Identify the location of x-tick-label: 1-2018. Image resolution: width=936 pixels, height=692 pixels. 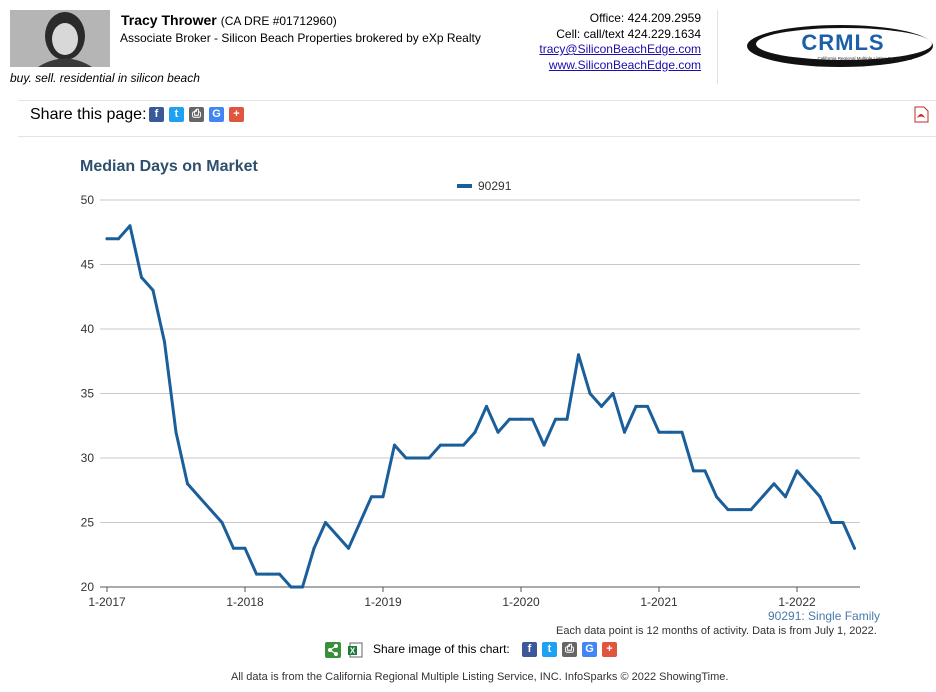
(245, 602).